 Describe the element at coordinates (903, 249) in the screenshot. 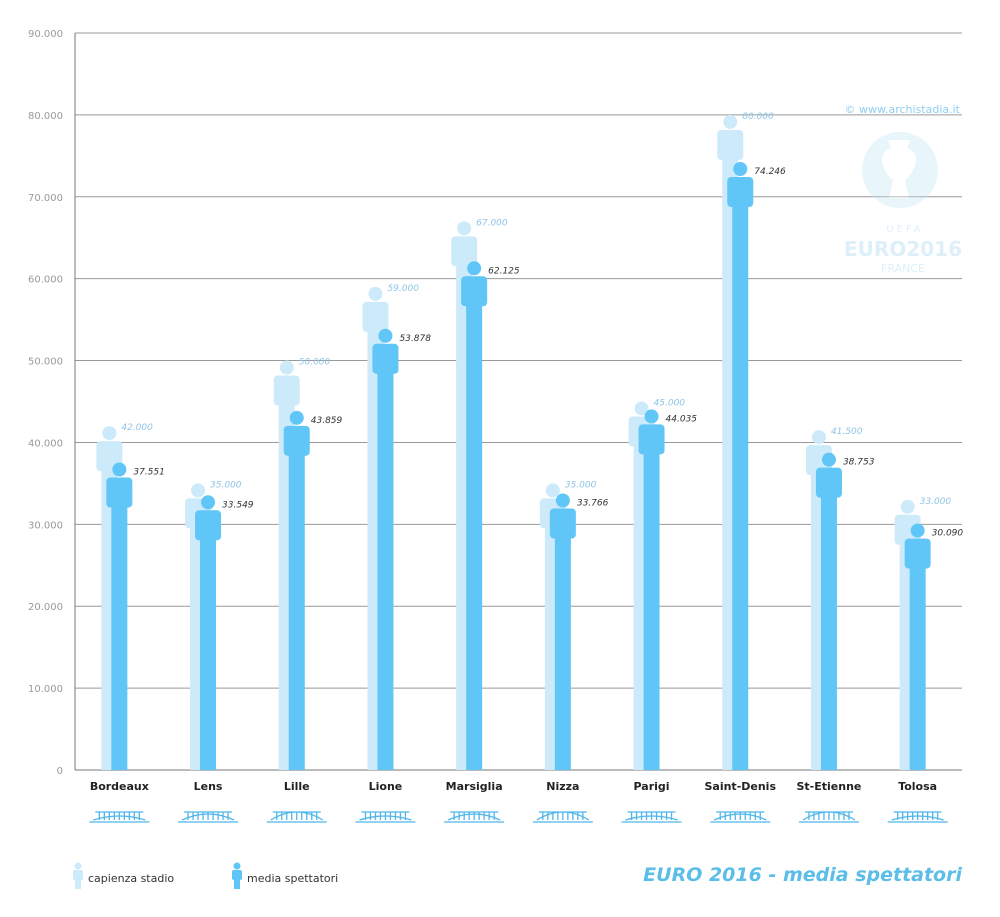

I see `watermark-euro: EURO2016` at that location.